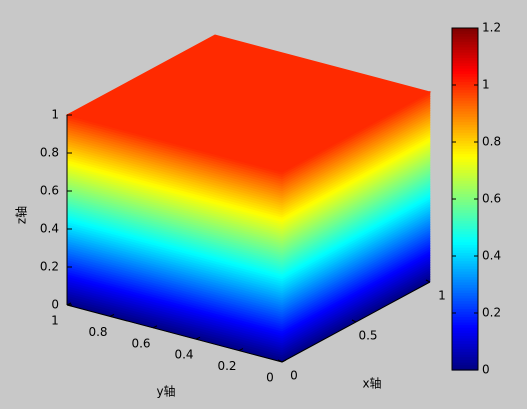 Image resolution: width=527 pixels, height=409 pixels. I want to click on x-tick-label: 0, so click(294, 376).